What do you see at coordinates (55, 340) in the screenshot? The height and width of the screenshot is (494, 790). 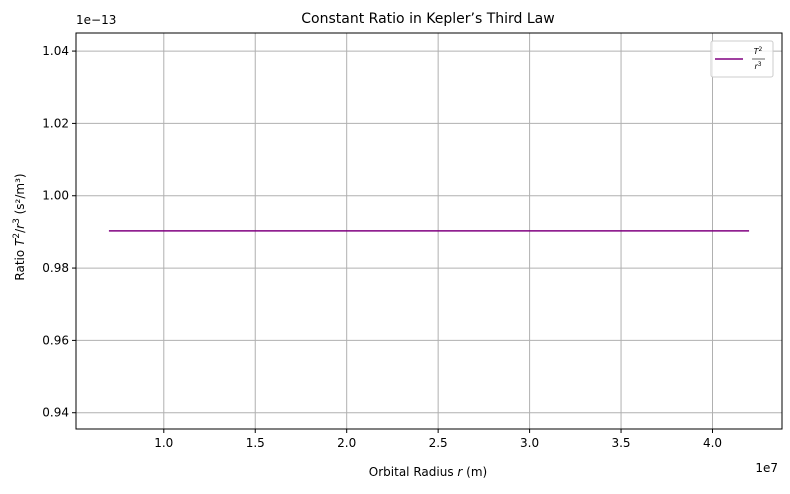 I see `y-tick-label: 0.96` at bounding box center [55, 340].